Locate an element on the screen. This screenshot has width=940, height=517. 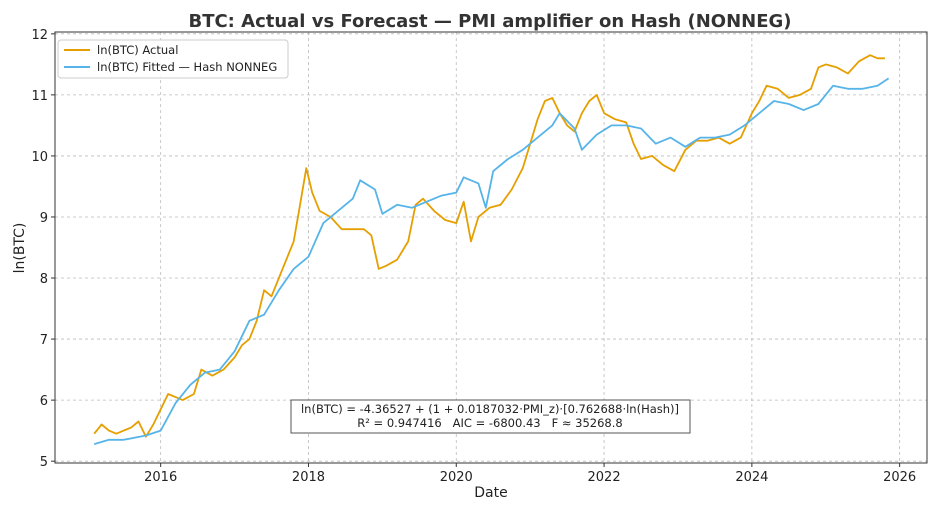
y-axis-label: ln(BTC) is located at coordinates (20, 248).